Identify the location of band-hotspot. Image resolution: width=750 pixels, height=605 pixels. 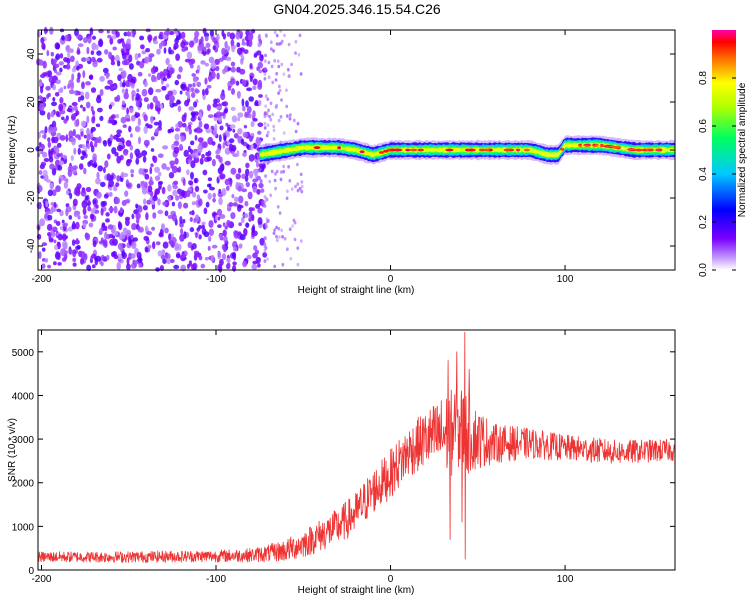
(482, 150).